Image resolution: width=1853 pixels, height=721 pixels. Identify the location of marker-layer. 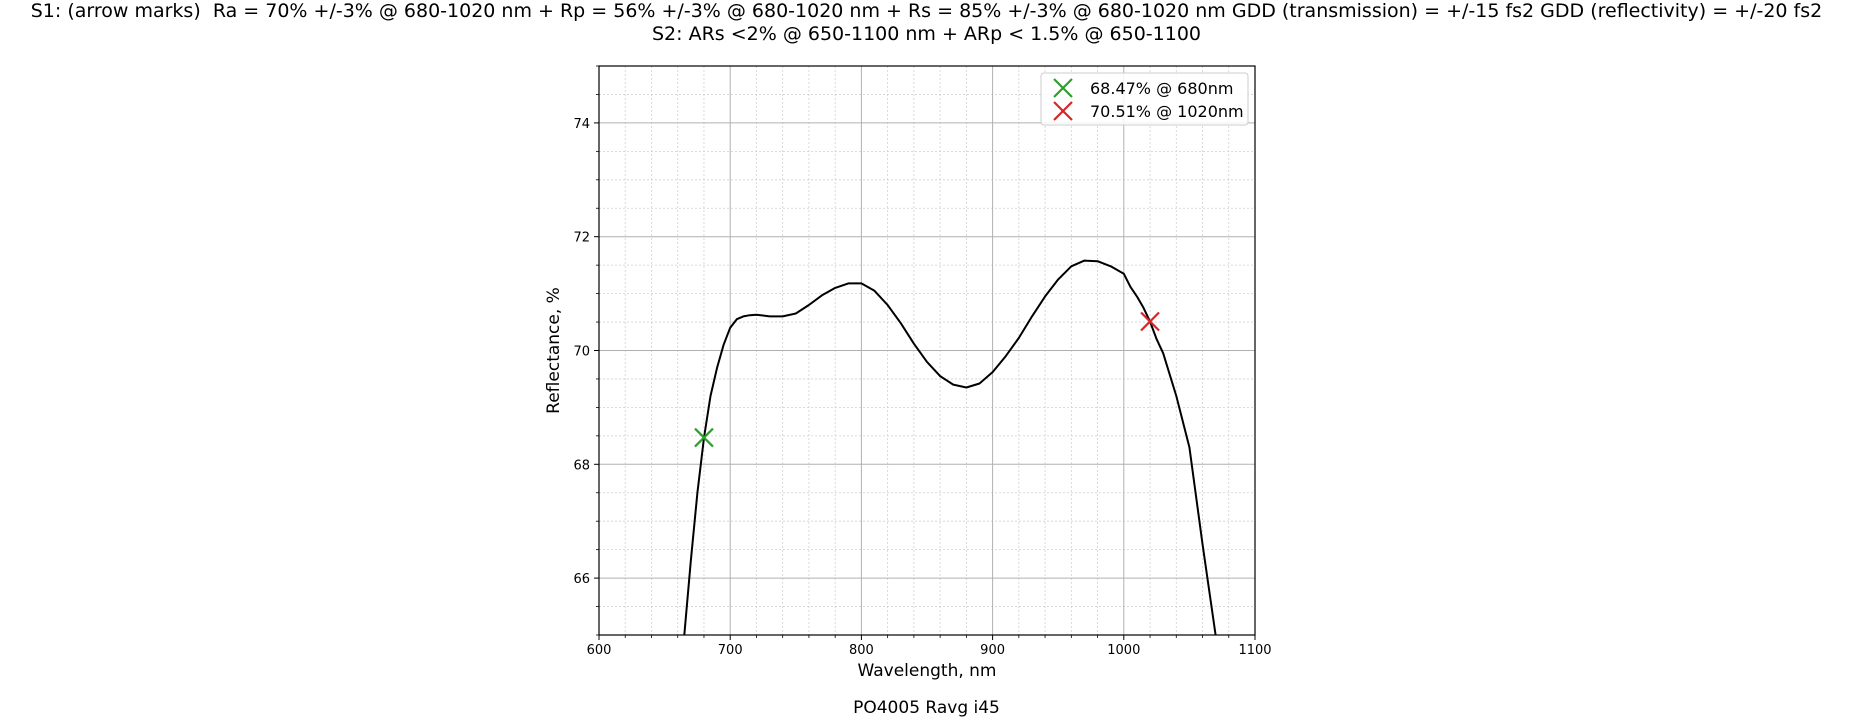
(927, 379).